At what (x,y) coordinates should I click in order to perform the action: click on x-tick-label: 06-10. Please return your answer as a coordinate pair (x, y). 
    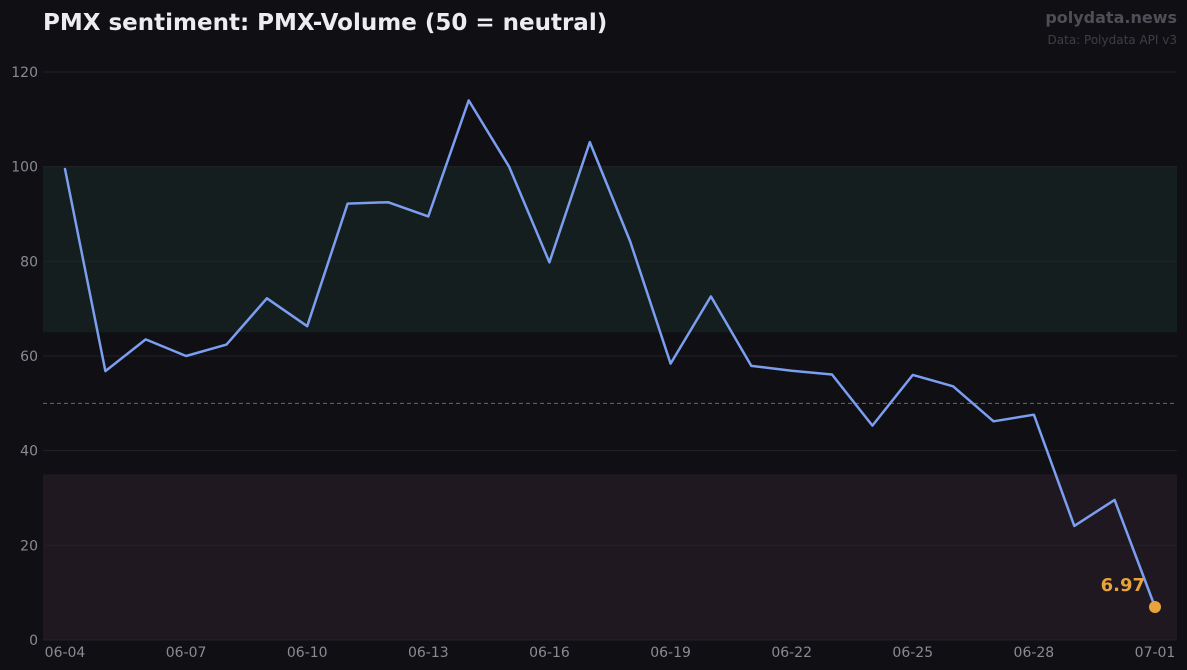
    Looking at the image, I should click on (307, 653).